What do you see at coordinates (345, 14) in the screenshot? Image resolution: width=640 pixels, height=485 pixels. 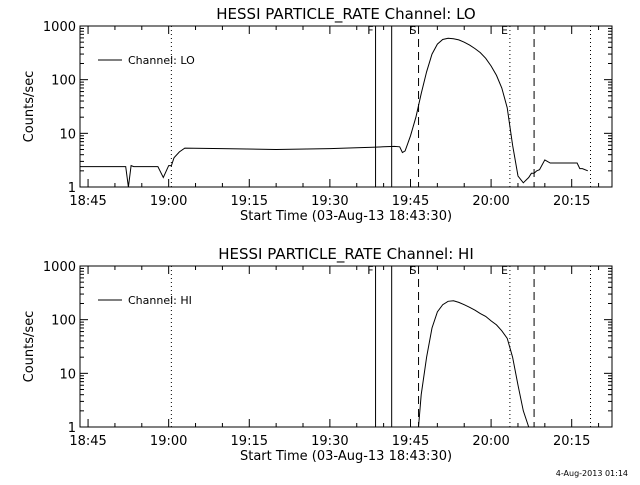 I see `plot-title: HESSI PARTICLE_RATE Channel: LO` at bounding box center [345, 14].